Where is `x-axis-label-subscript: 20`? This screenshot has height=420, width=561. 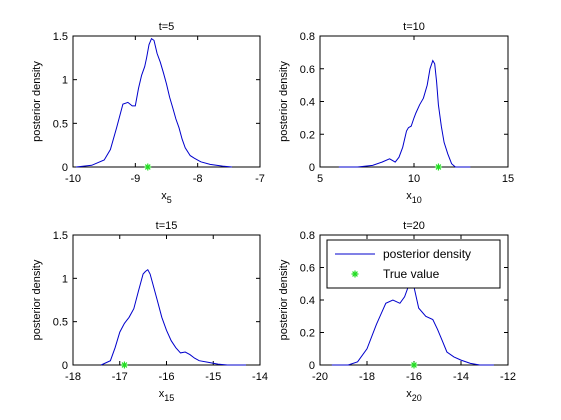
x-axis-label-subscript: 20 is located at coordinates (417, 398).